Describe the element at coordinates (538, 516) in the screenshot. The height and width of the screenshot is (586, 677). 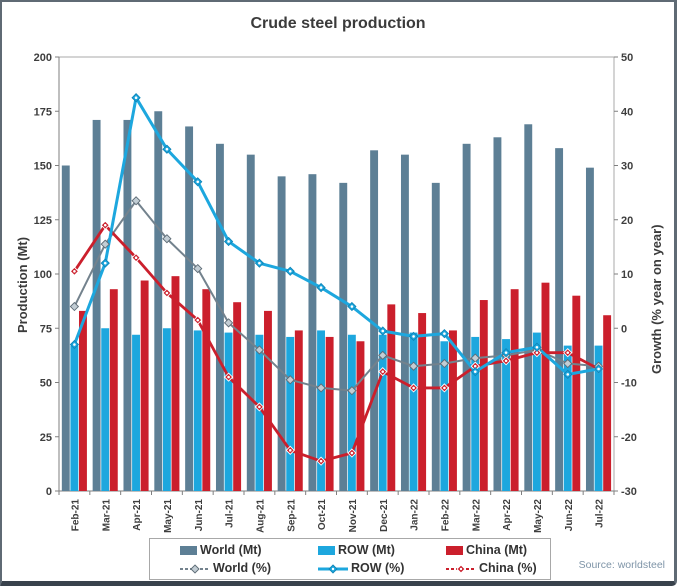
I see `x-axis-label: May-22` at that location.